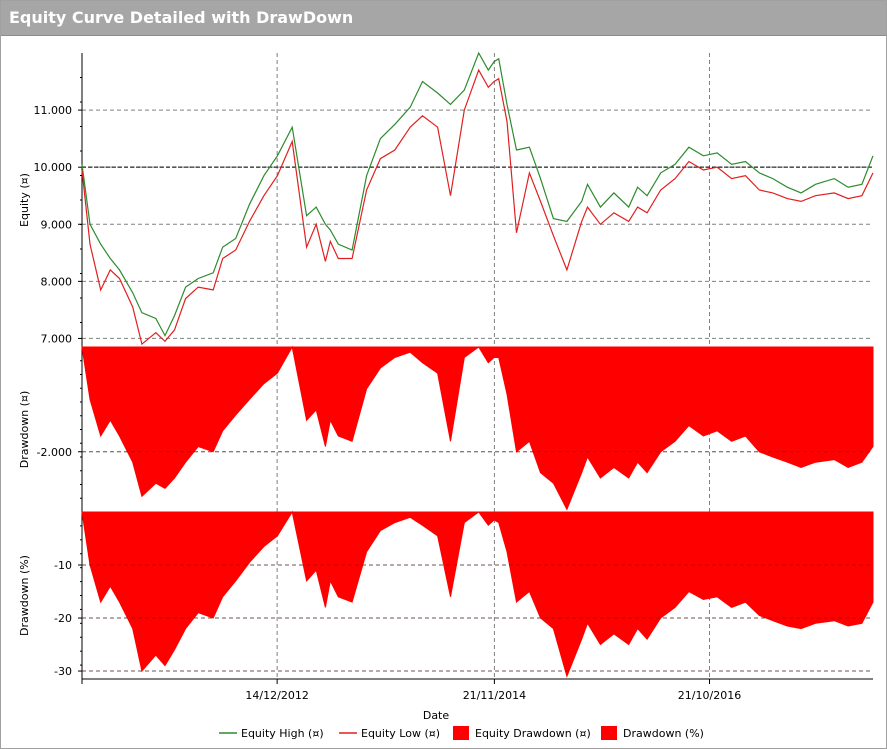  I want to click on x-tick-label: 14/12/2012, so click(276, 695).